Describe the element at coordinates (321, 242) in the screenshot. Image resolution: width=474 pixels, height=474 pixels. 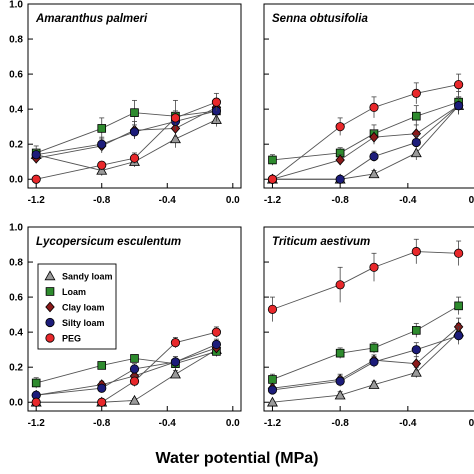
I see `panel-title: Triticum aestivum` at that location.